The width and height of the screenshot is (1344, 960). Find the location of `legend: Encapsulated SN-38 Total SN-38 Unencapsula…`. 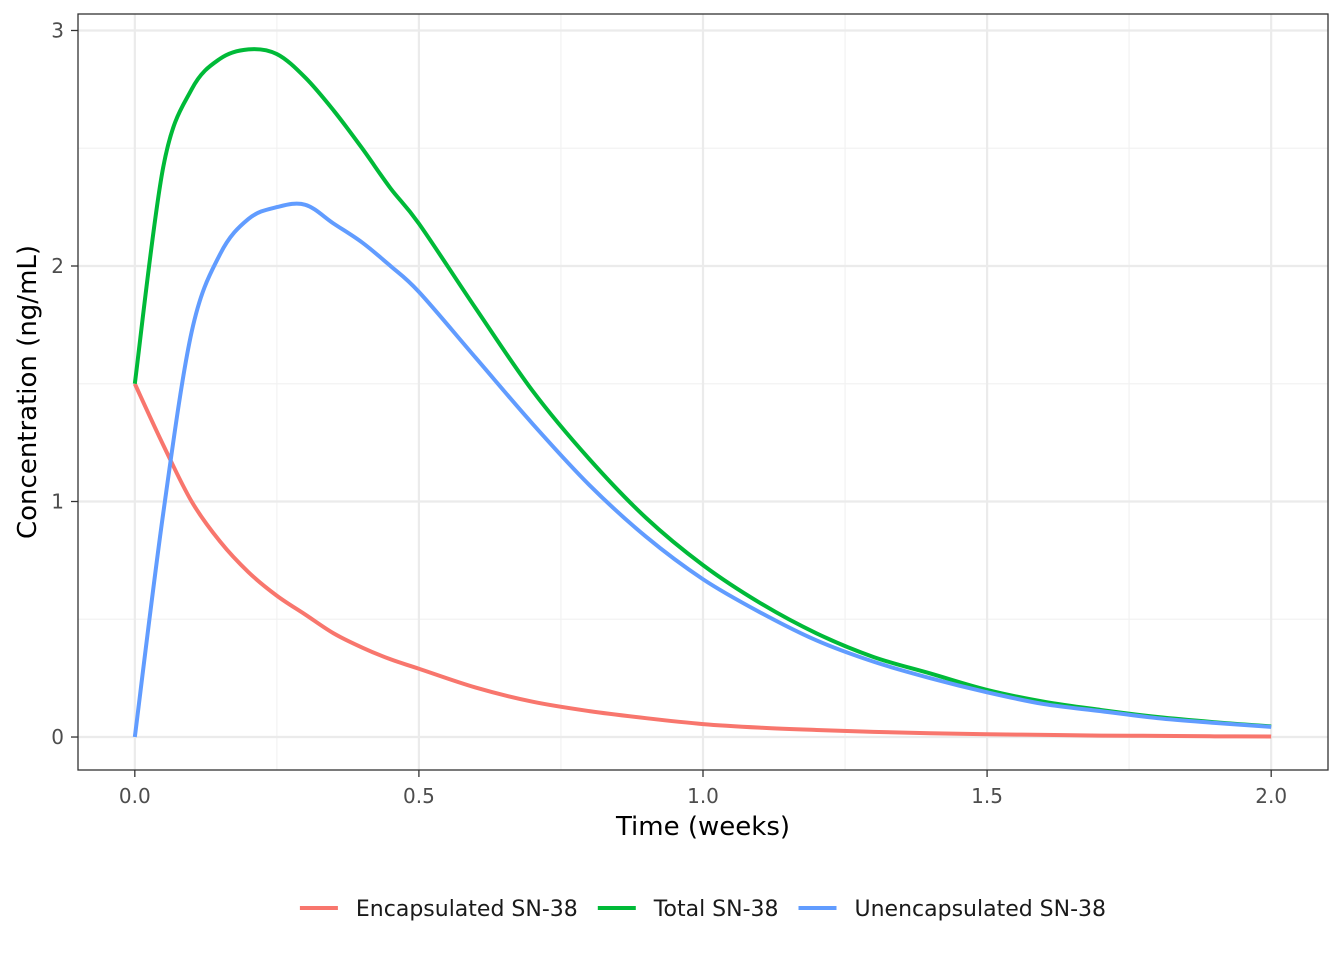

legend: Encapsulated SN-38 Total SN-38 Unencapsula… is located at coordinates (703, 909).